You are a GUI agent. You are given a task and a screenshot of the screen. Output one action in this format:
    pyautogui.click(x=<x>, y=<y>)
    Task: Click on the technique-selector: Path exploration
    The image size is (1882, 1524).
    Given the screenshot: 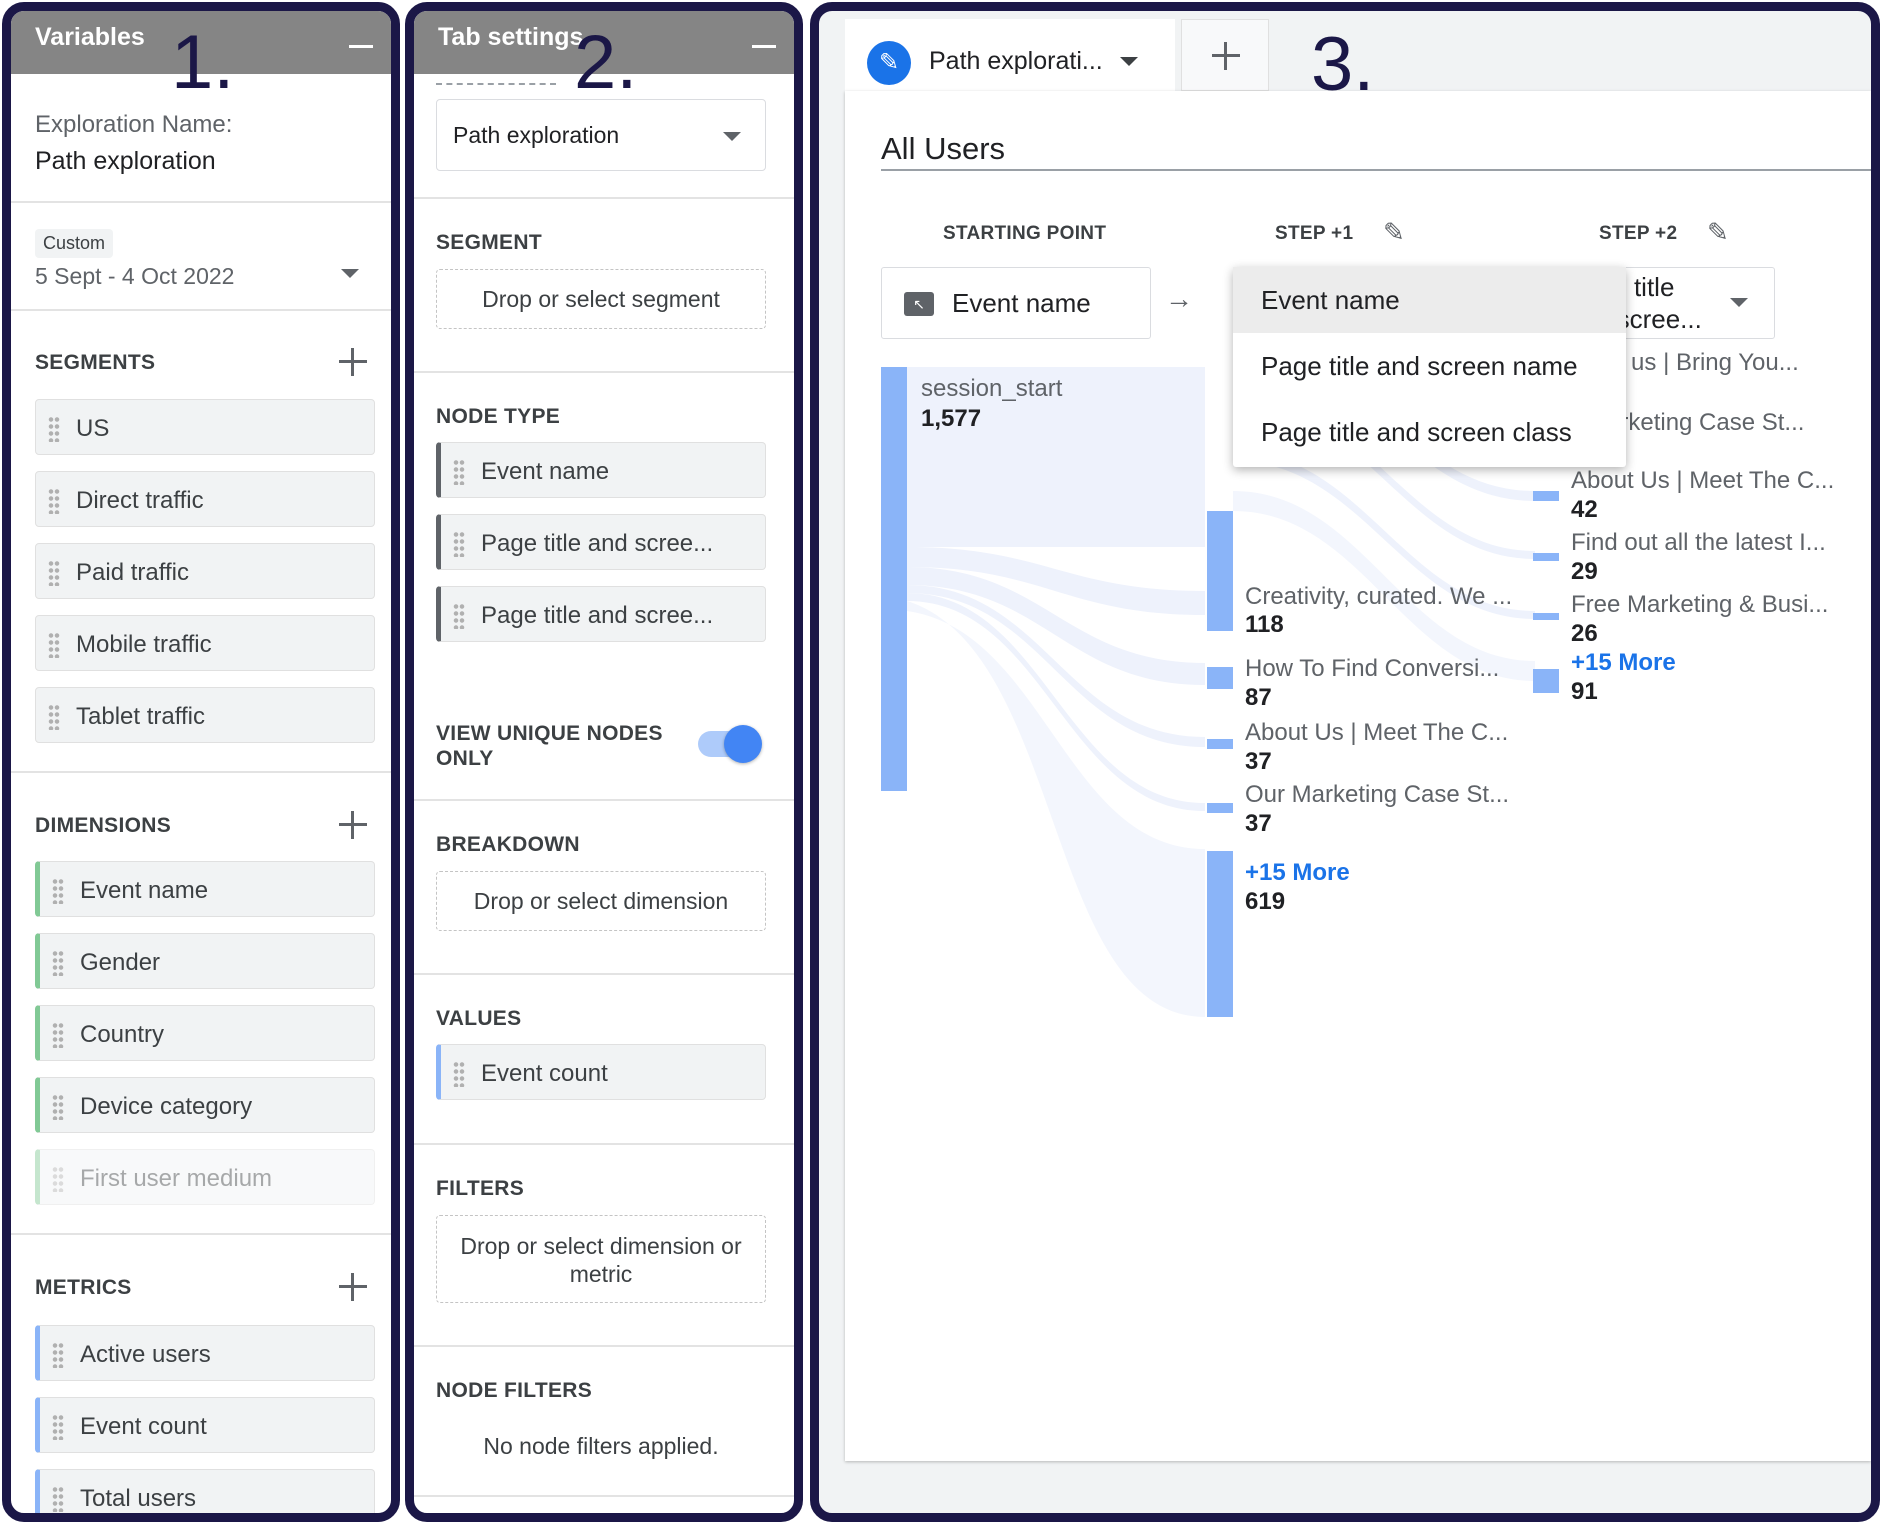 What is the action you would take?
    pyautogui.click(x=601, y=135)
    